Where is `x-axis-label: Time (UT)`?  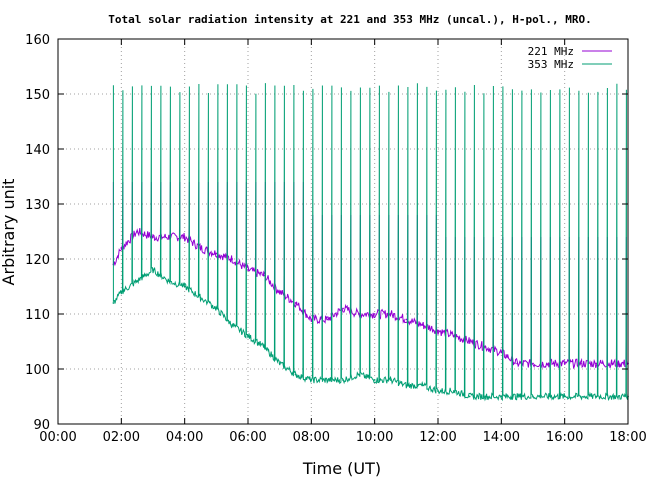 x-axis-label: Time (UT) is located at coordinates (341, 468).